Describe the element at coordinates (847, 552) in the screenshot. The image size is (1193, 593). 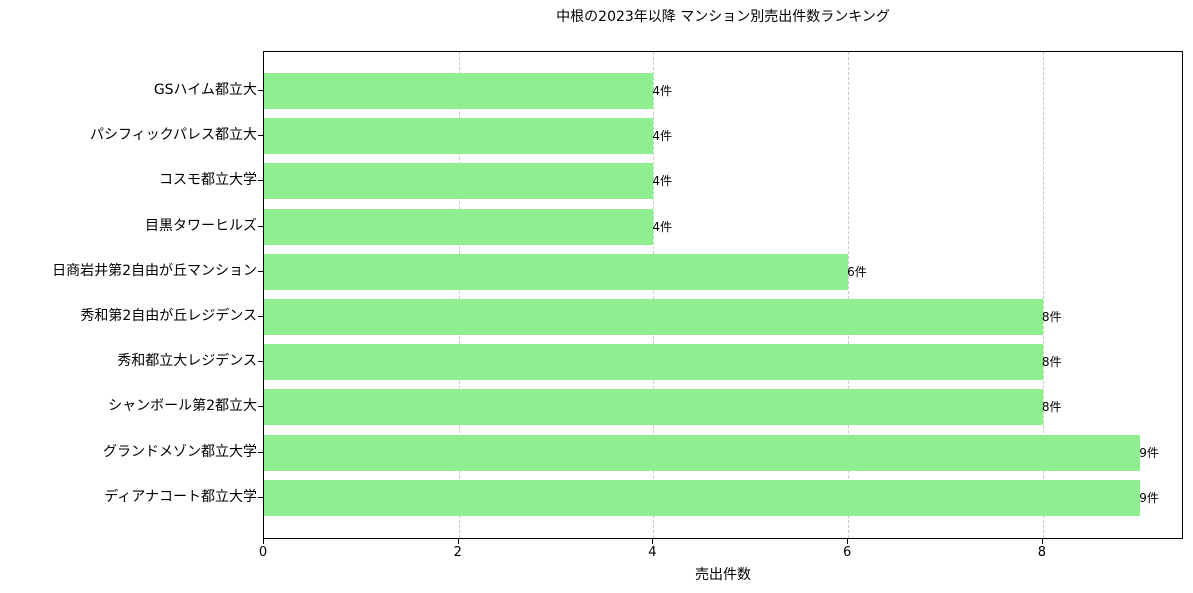
I see `x-tick-label: 6` at that location.